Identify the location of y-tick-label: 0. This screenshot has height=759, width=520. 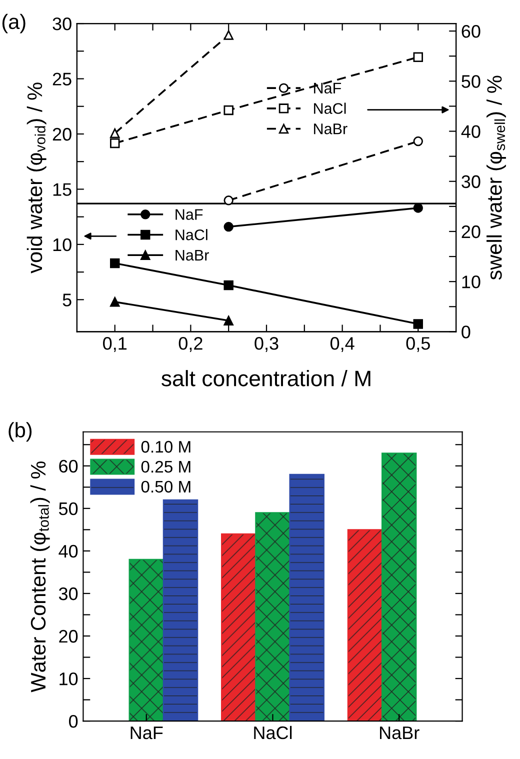
(73, 721).